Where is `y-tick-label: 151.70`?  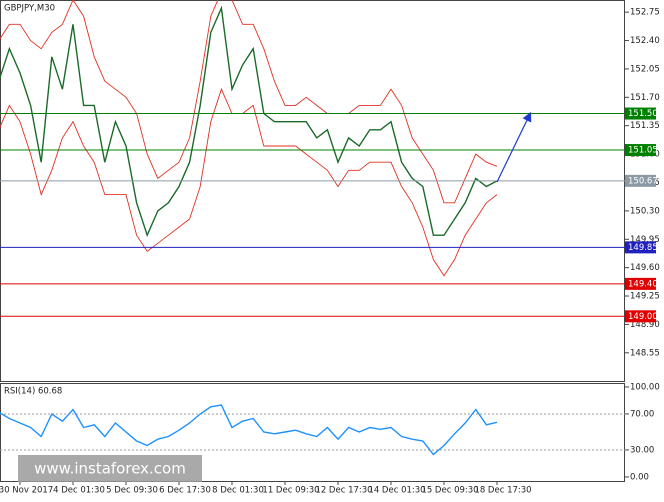
y-tick-label: 151.70 is located at coordinates (645, 98).